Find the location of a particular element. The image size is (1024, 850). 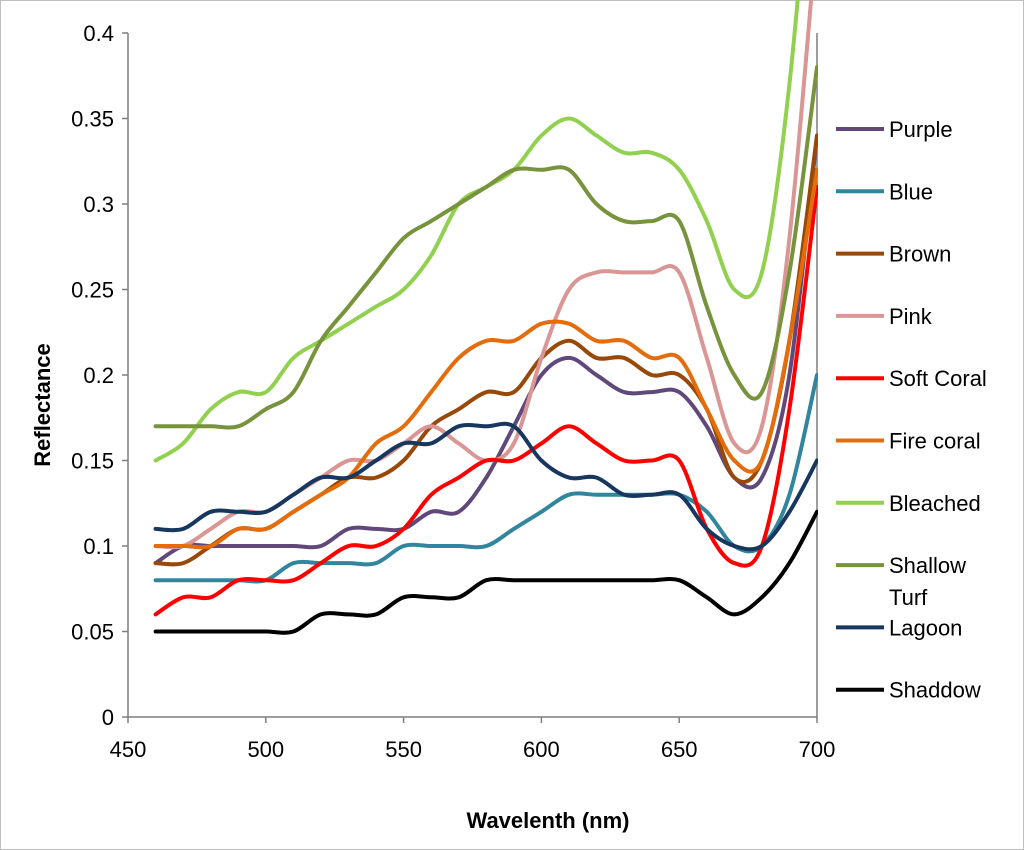

y-axis-title: Reflectance is located at coordinates (42, 405).